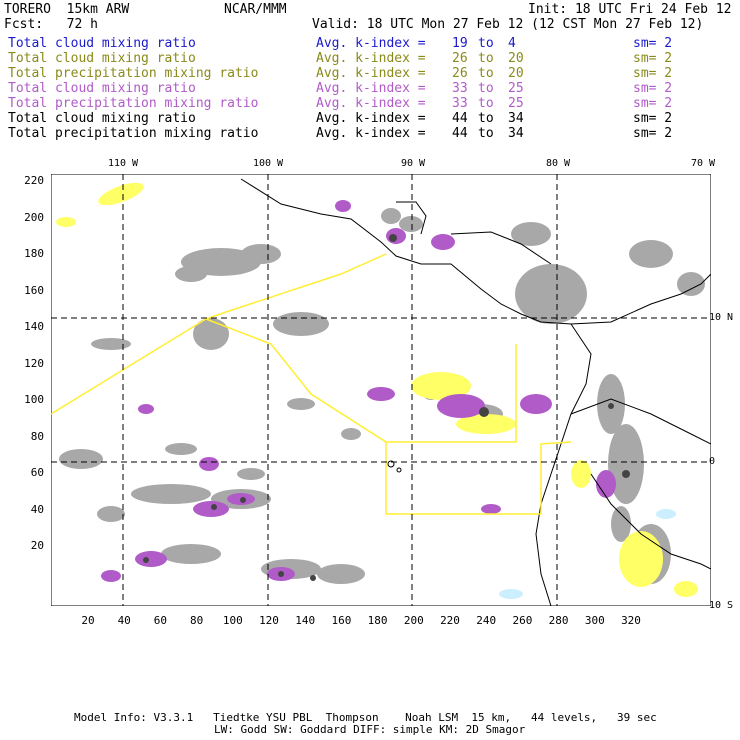  Describe the element at coordinates (67, 9) in the screenshot. I see `model-title: TORERO 15km ARW` at that location.